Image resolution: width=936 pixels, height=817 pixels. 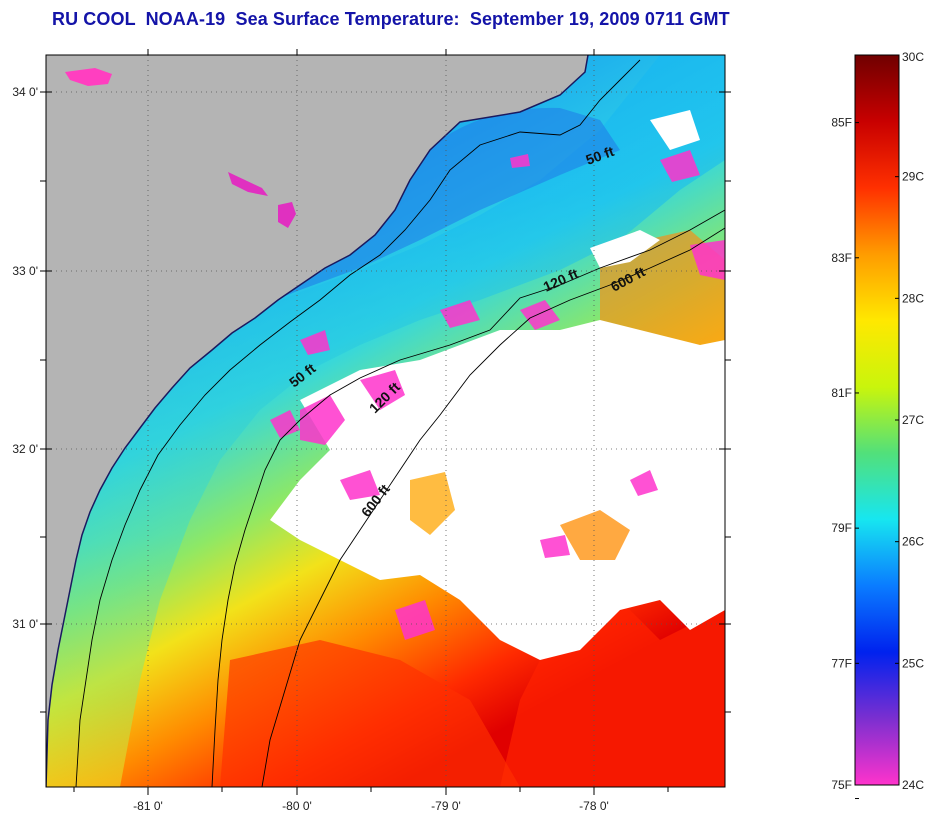 What do you see at coordinates (913, 177) in the screenshot?
I see `colorbar-celsius-label: 29C` at bounding box center [913, 177].